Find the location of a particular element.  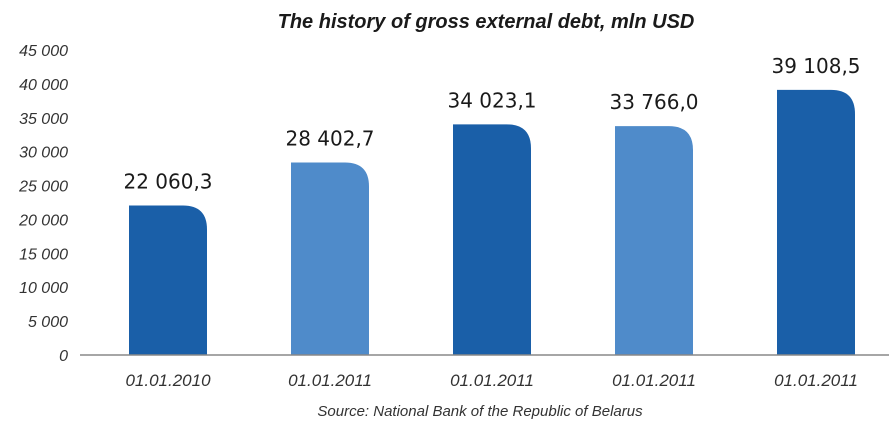

y-tick-label: 40 000 is located at coordinates (43, 85).